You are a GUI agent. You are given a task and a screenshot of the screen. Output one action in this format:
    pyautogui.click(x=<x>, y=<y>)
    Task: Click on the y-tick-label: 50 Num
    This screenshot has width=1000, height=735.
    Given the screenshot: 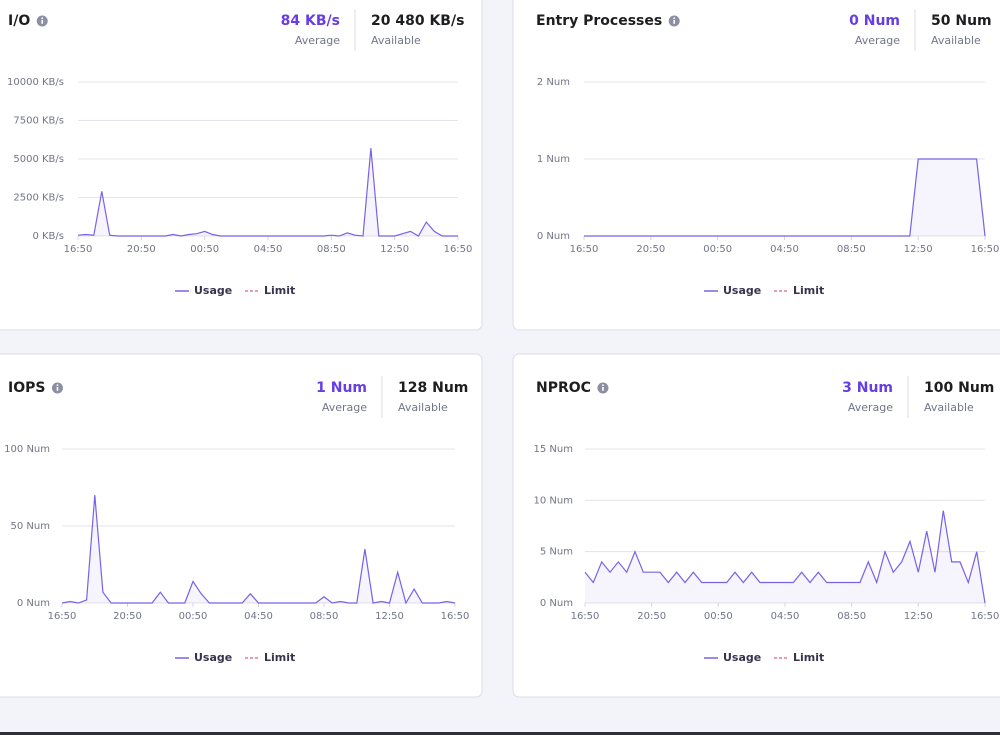 What is the action you would take?
    pyautogui.click(x=30, y=526)
    